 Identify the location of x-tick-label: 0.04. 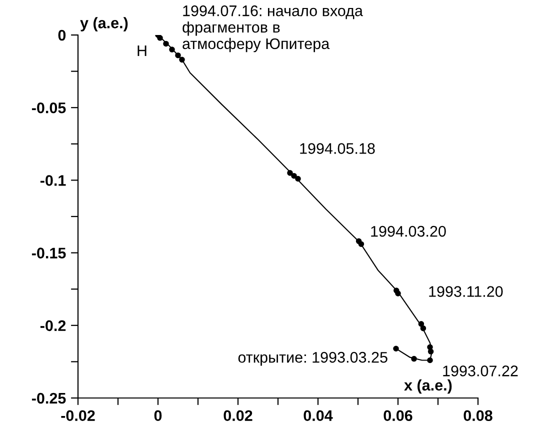
(318, 416).